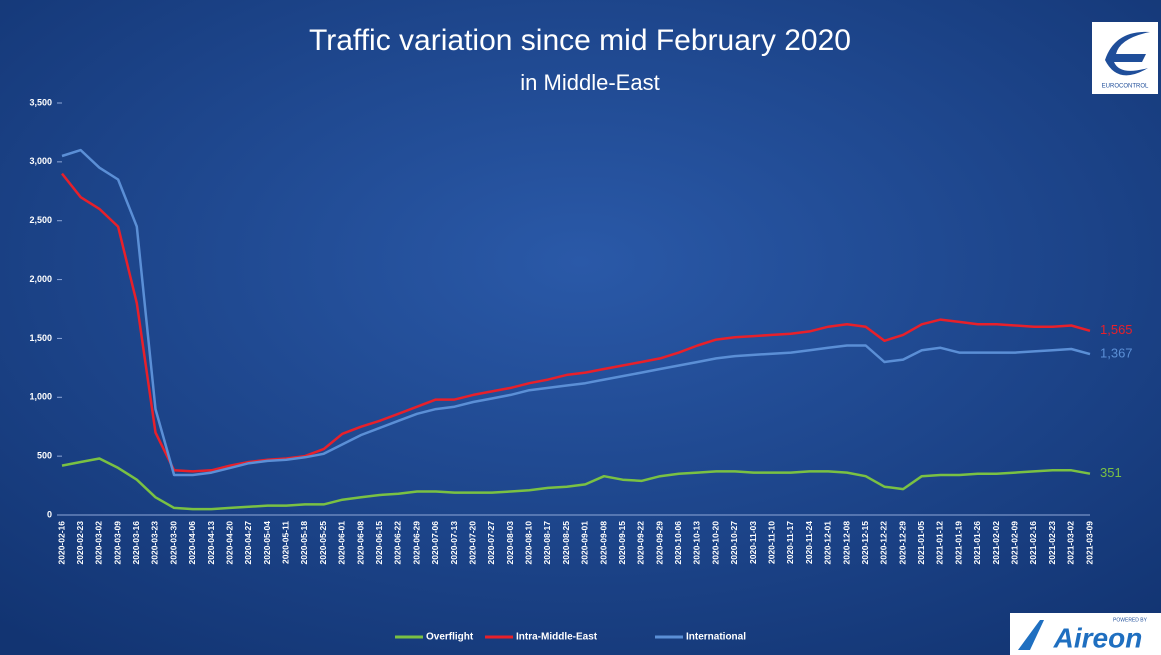 This screenshot has height=655, width=1161. Describe the element at coordinates (304, 543) in the screenshot. I see `x-tick-label: 2020-05-18` at that location.